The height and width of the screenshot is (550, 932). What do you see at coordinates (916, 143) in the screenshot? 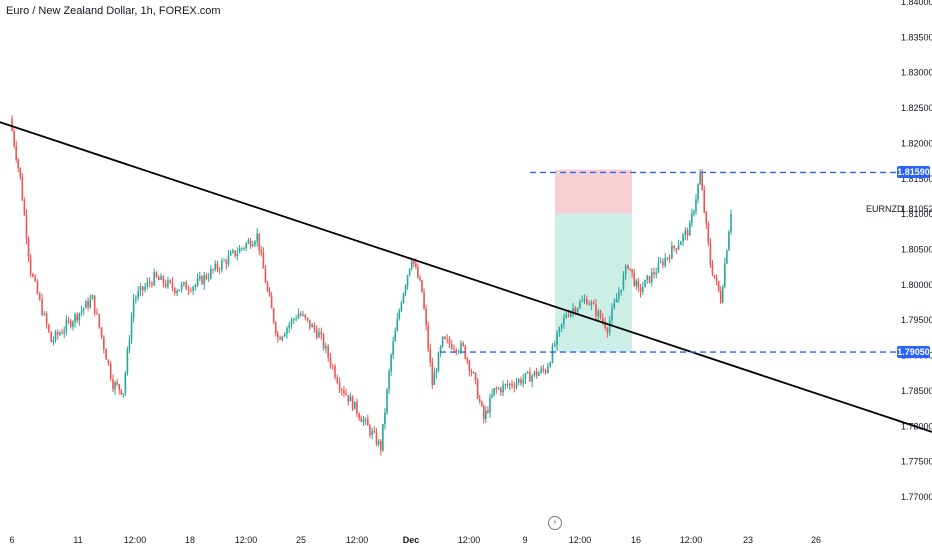
I see `price-tick-label: 1.82000` at bounding box center [916, 143].